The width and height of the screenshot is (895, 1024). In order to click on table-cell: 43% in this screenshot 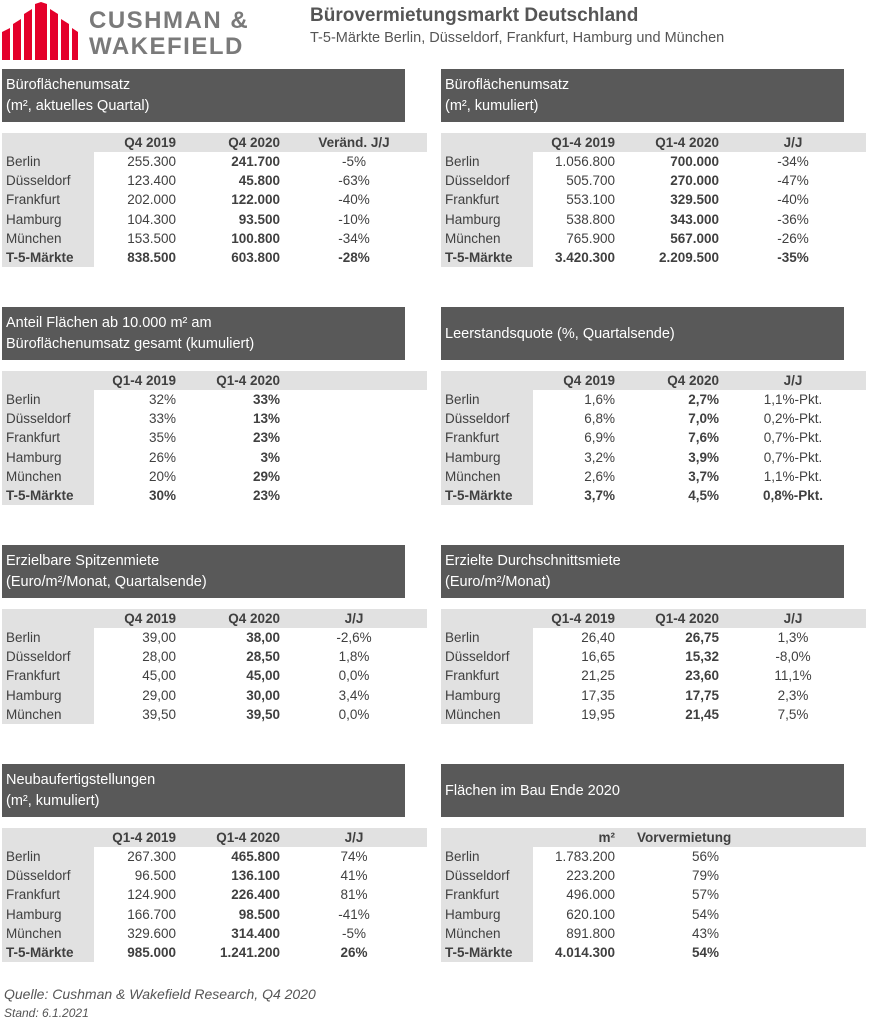, I will do `click(705, 933)`.